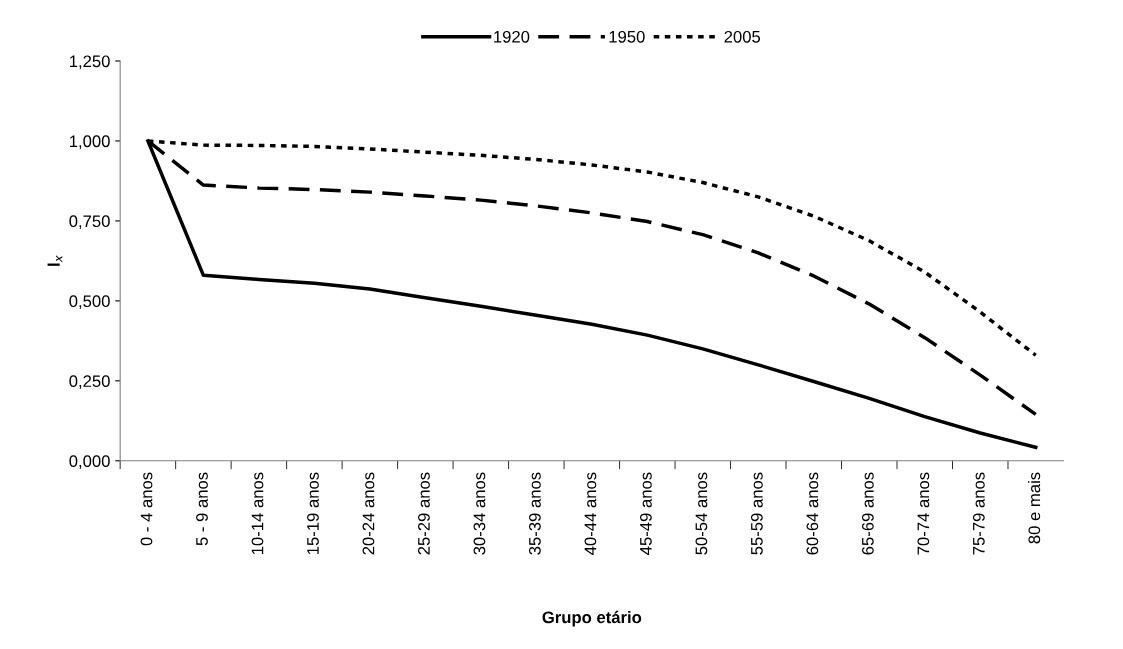  What do you see at coordinates (592, 618) in the screenshot?
I see `x-axis-title: Grupo etário` at bounding box center [592, 618].